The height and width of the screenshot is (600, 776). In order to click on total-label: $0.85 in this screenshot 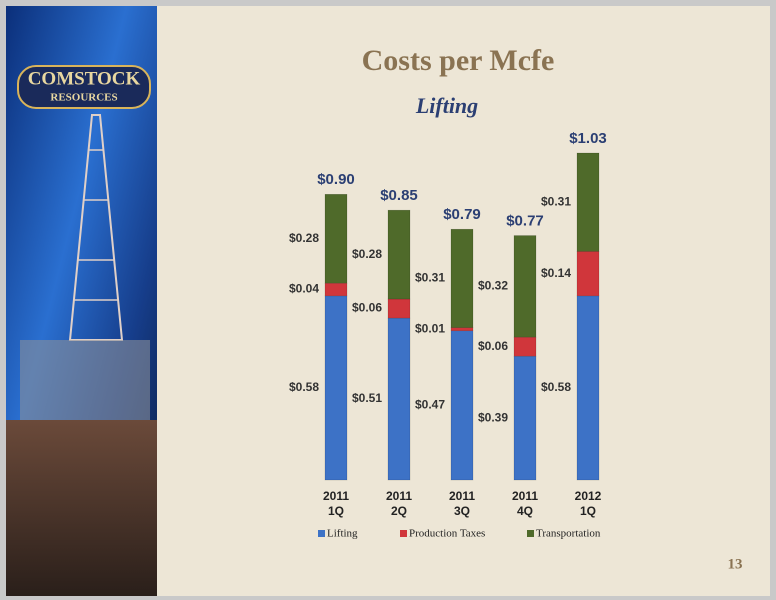, I will do `click(399, 195)`.